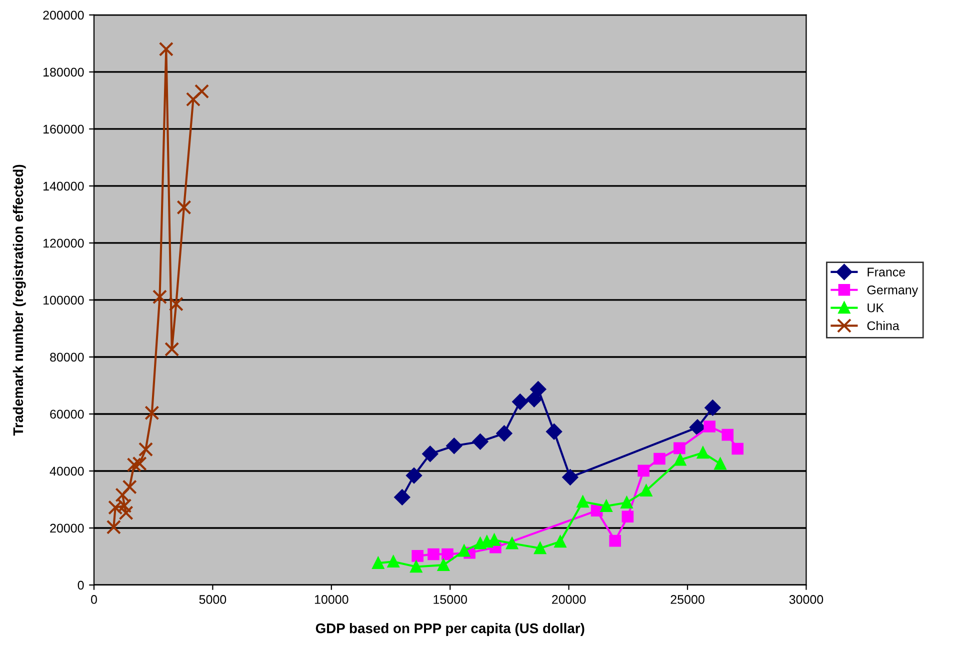  What do you see at coordinates (67, 471) in the screenshot?
I see `y-tick-label: 40000` at bounding box center [67, 471].